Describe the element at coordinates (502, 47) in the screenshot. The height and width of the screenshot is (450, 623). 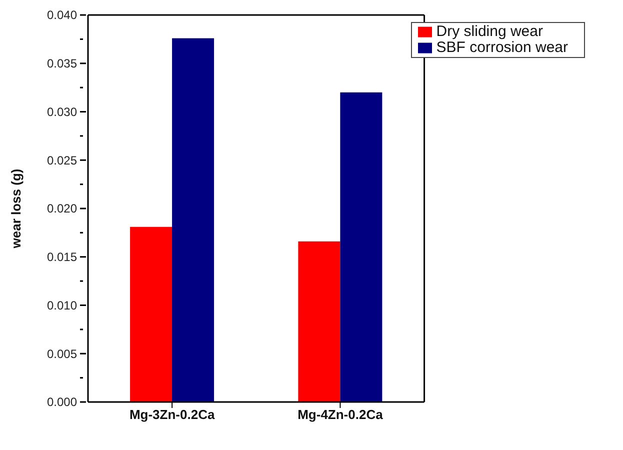
I see `legend-label: SBF corrosion wear` at that location.